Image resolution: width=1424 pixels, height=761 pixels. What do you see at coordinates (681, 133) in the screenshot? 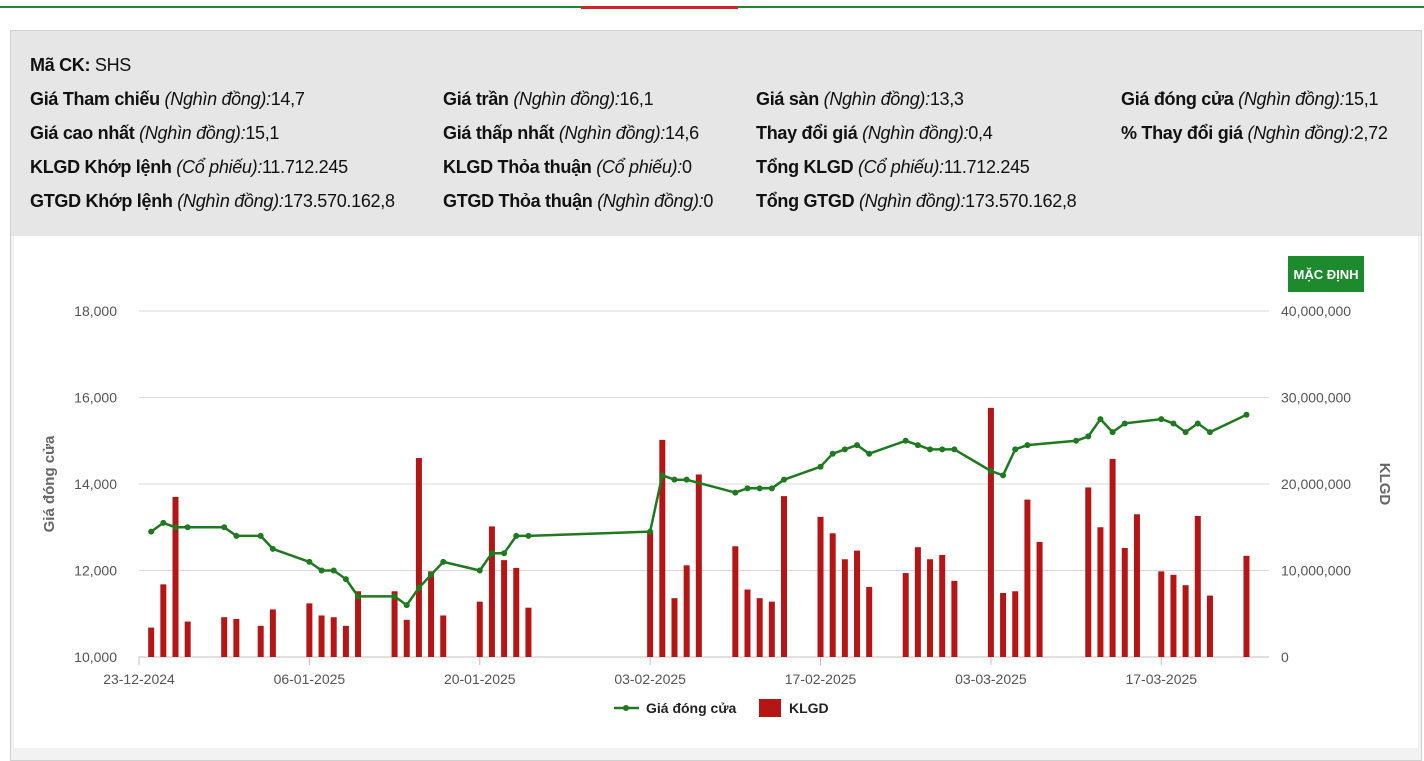
I see `info-field-value: 14,6` at bounding box center [681, 133].